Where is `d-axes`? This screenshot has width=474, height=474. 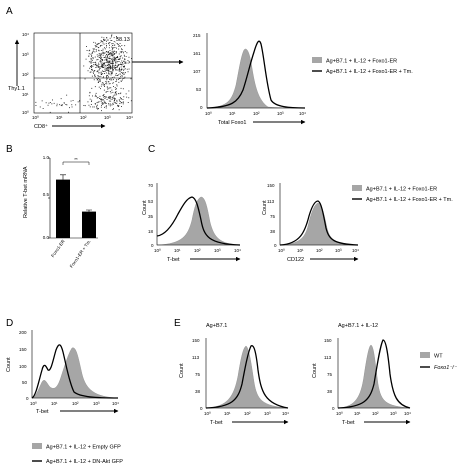 d-axes is located at coordinates (74, 364).